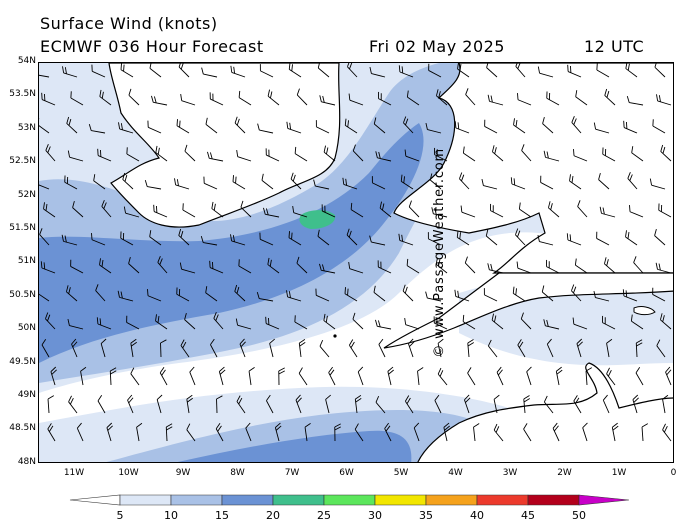 This screenshot has height=525, width=700. What do you see at coordinates (349, 500) in the screenshot?
I see `colorbar` at bounding box center [349, 500].